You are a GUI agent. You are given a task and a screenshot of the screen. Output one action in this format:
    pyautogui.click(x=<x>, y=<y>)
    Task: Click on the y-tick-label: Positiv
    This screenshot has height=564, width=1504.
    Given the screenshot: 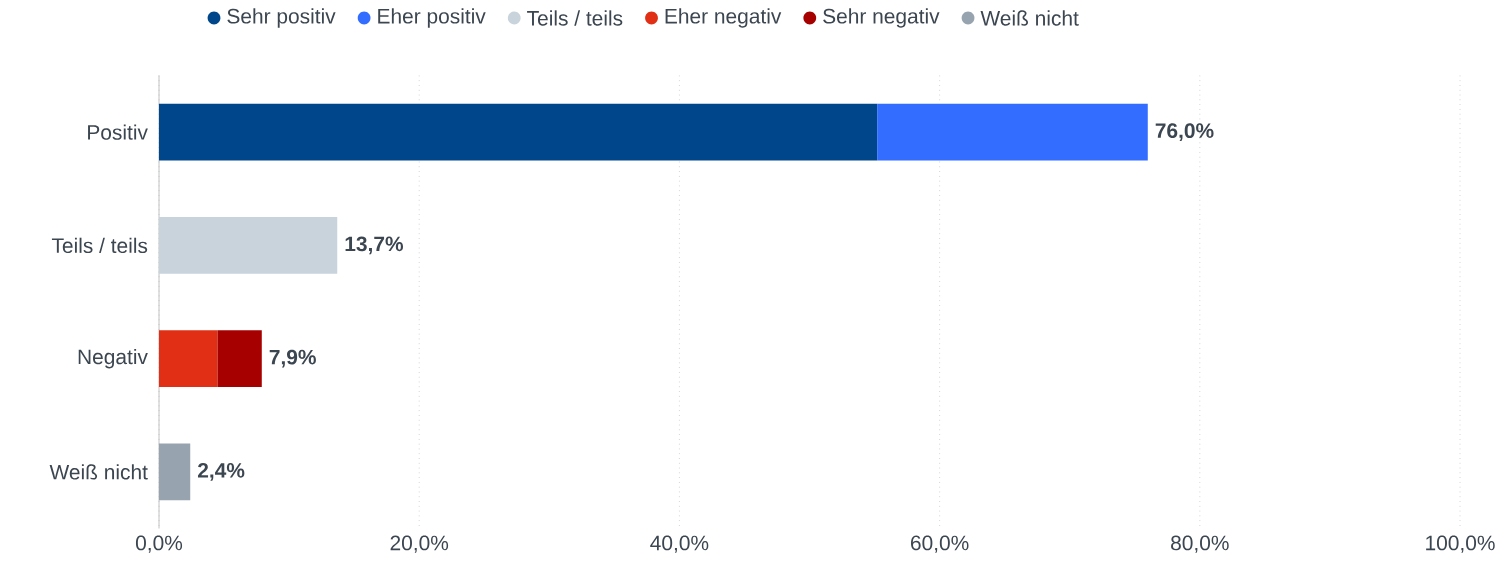 What is the action you would take?
    pyautogui.click(x=118, y=132)
    